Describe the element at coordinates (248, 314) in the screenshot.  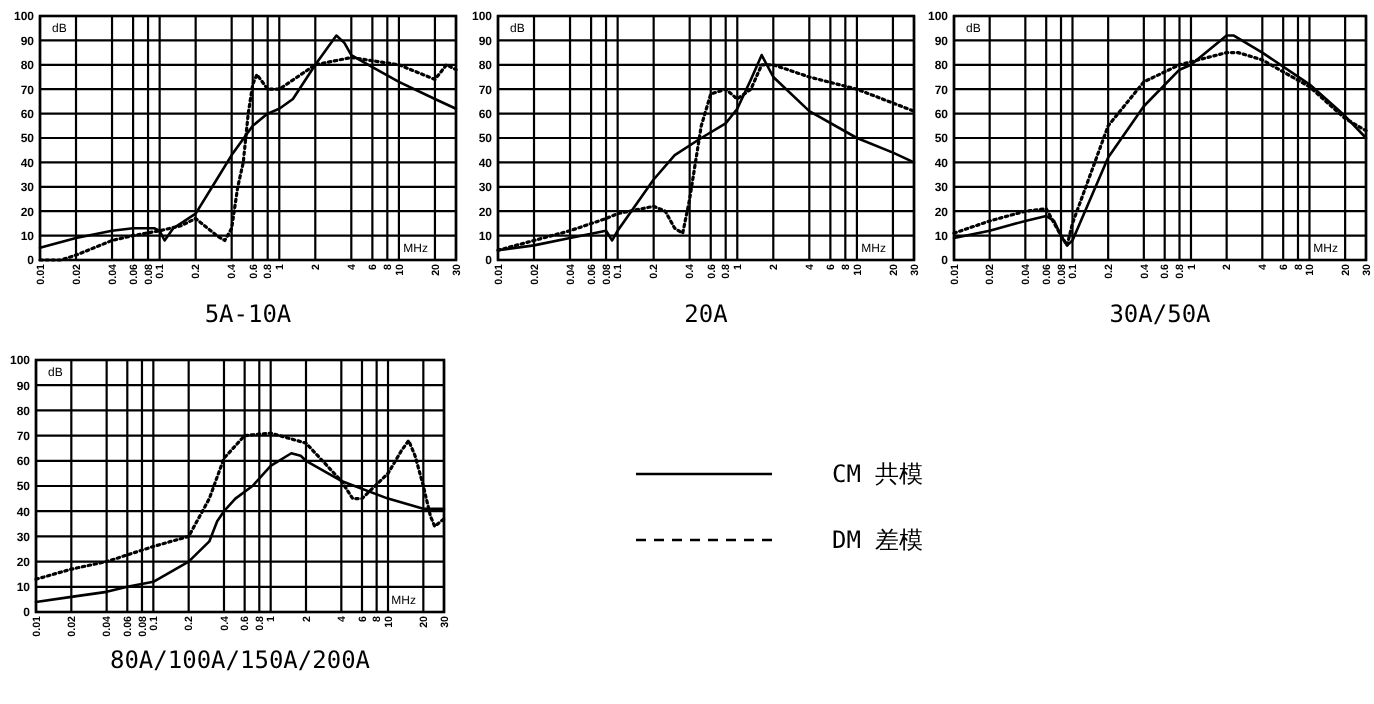
I see `text: 5A-10A` at that location.